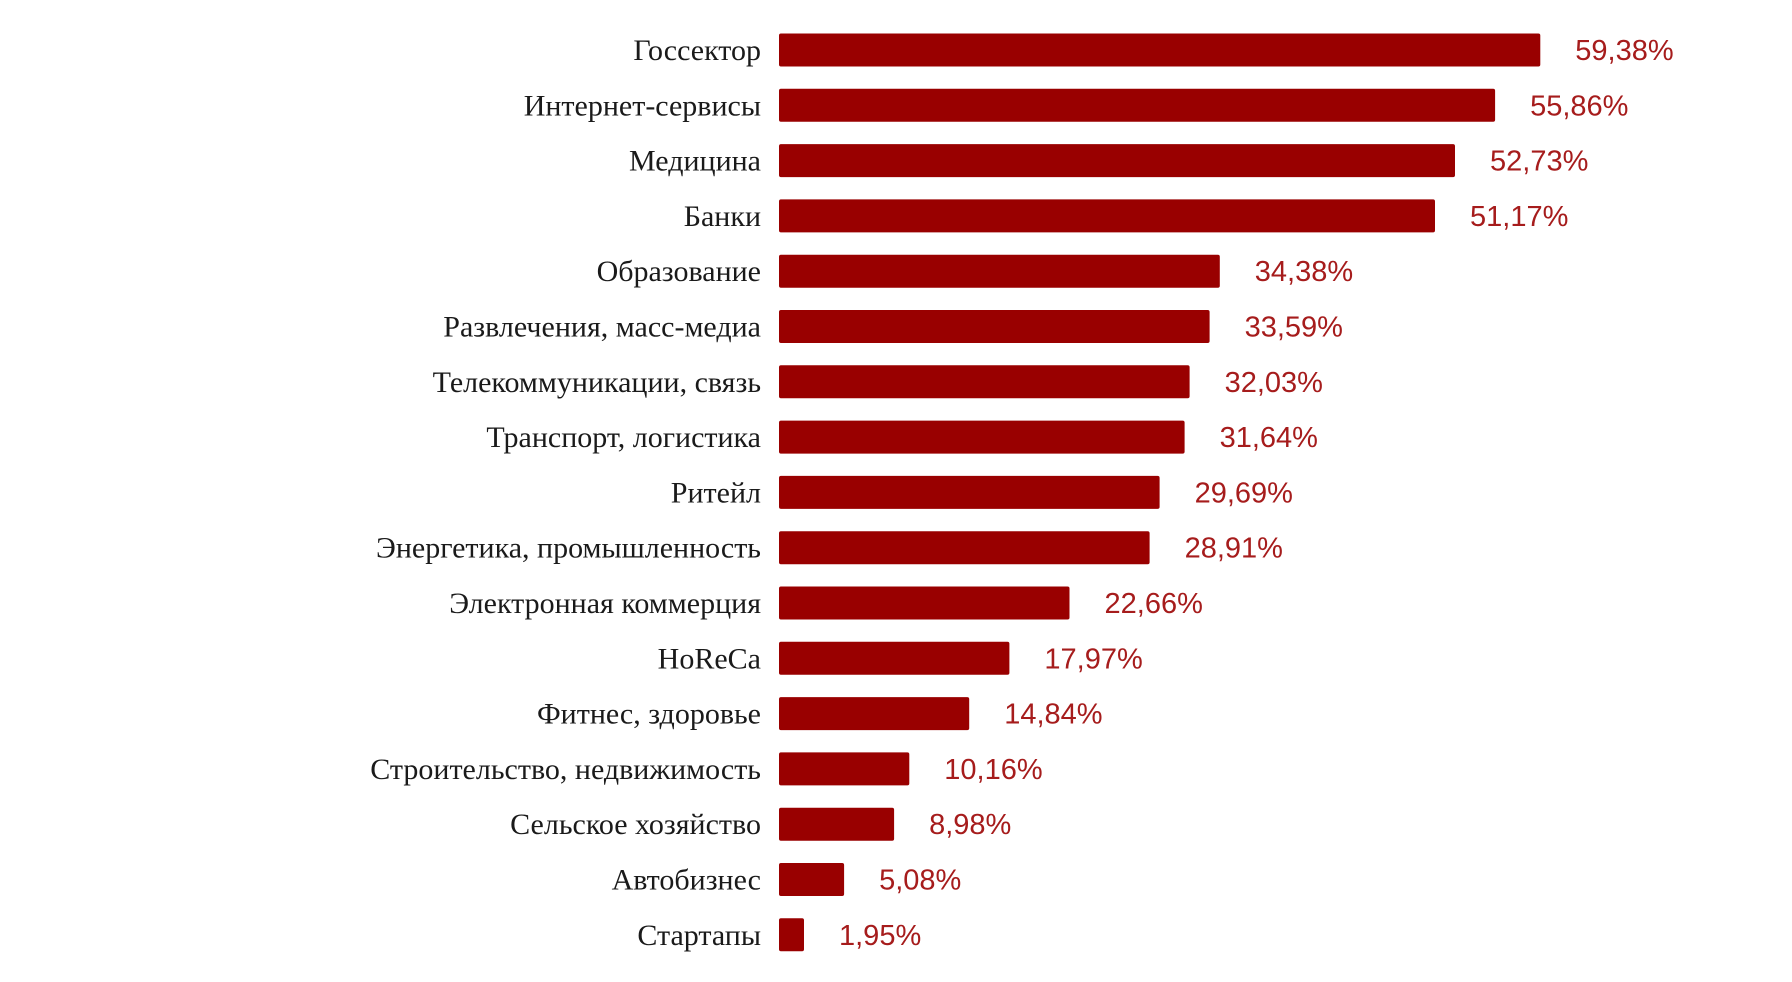  What do you see at coordinates (1304, 272) in the screenshot?
I see `value-label: 34,38%` at bounding box center [1304, 272].